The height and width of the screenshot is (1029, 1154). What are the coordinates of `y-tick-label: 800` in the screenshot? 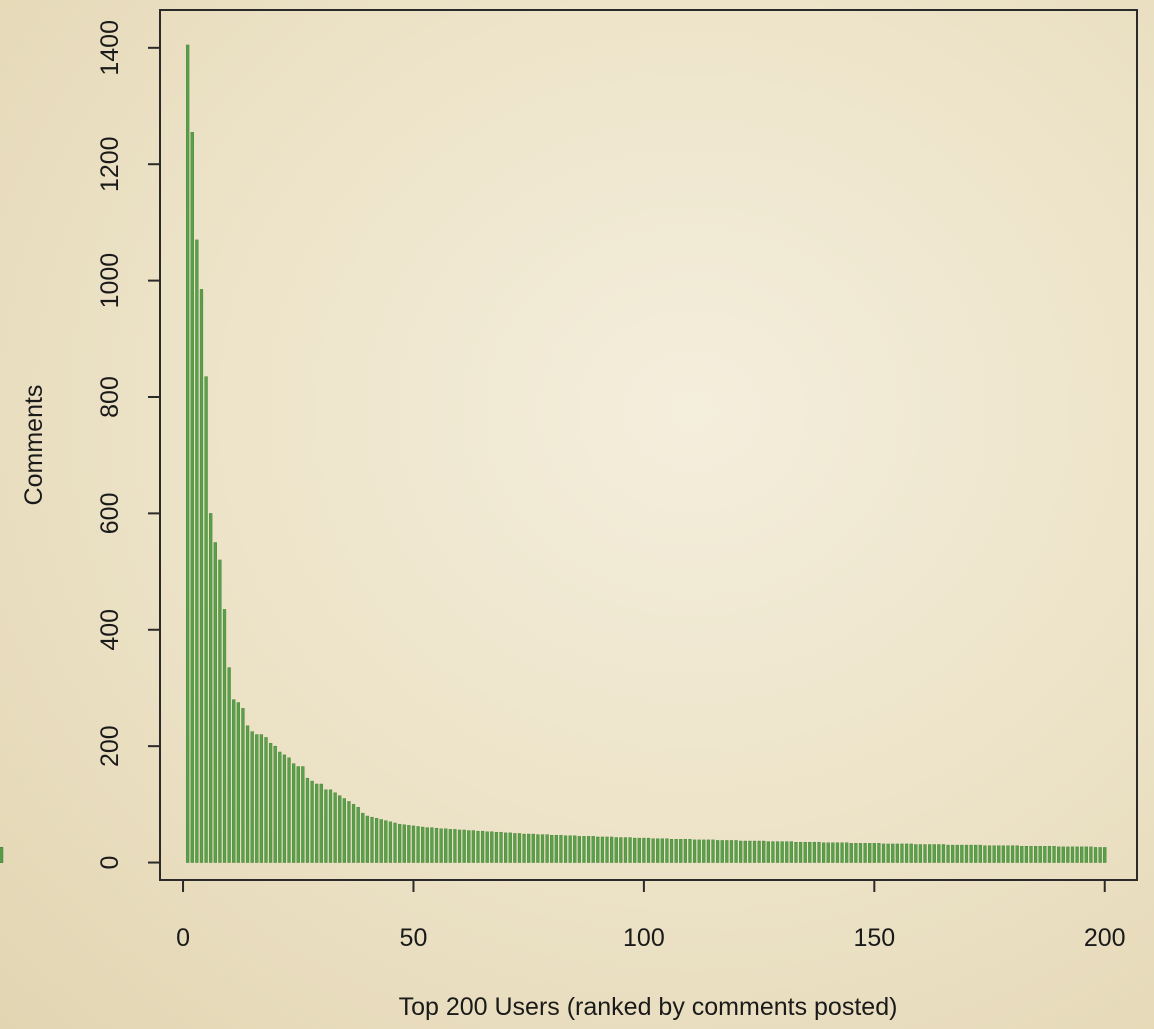 It's located at (110, 397).